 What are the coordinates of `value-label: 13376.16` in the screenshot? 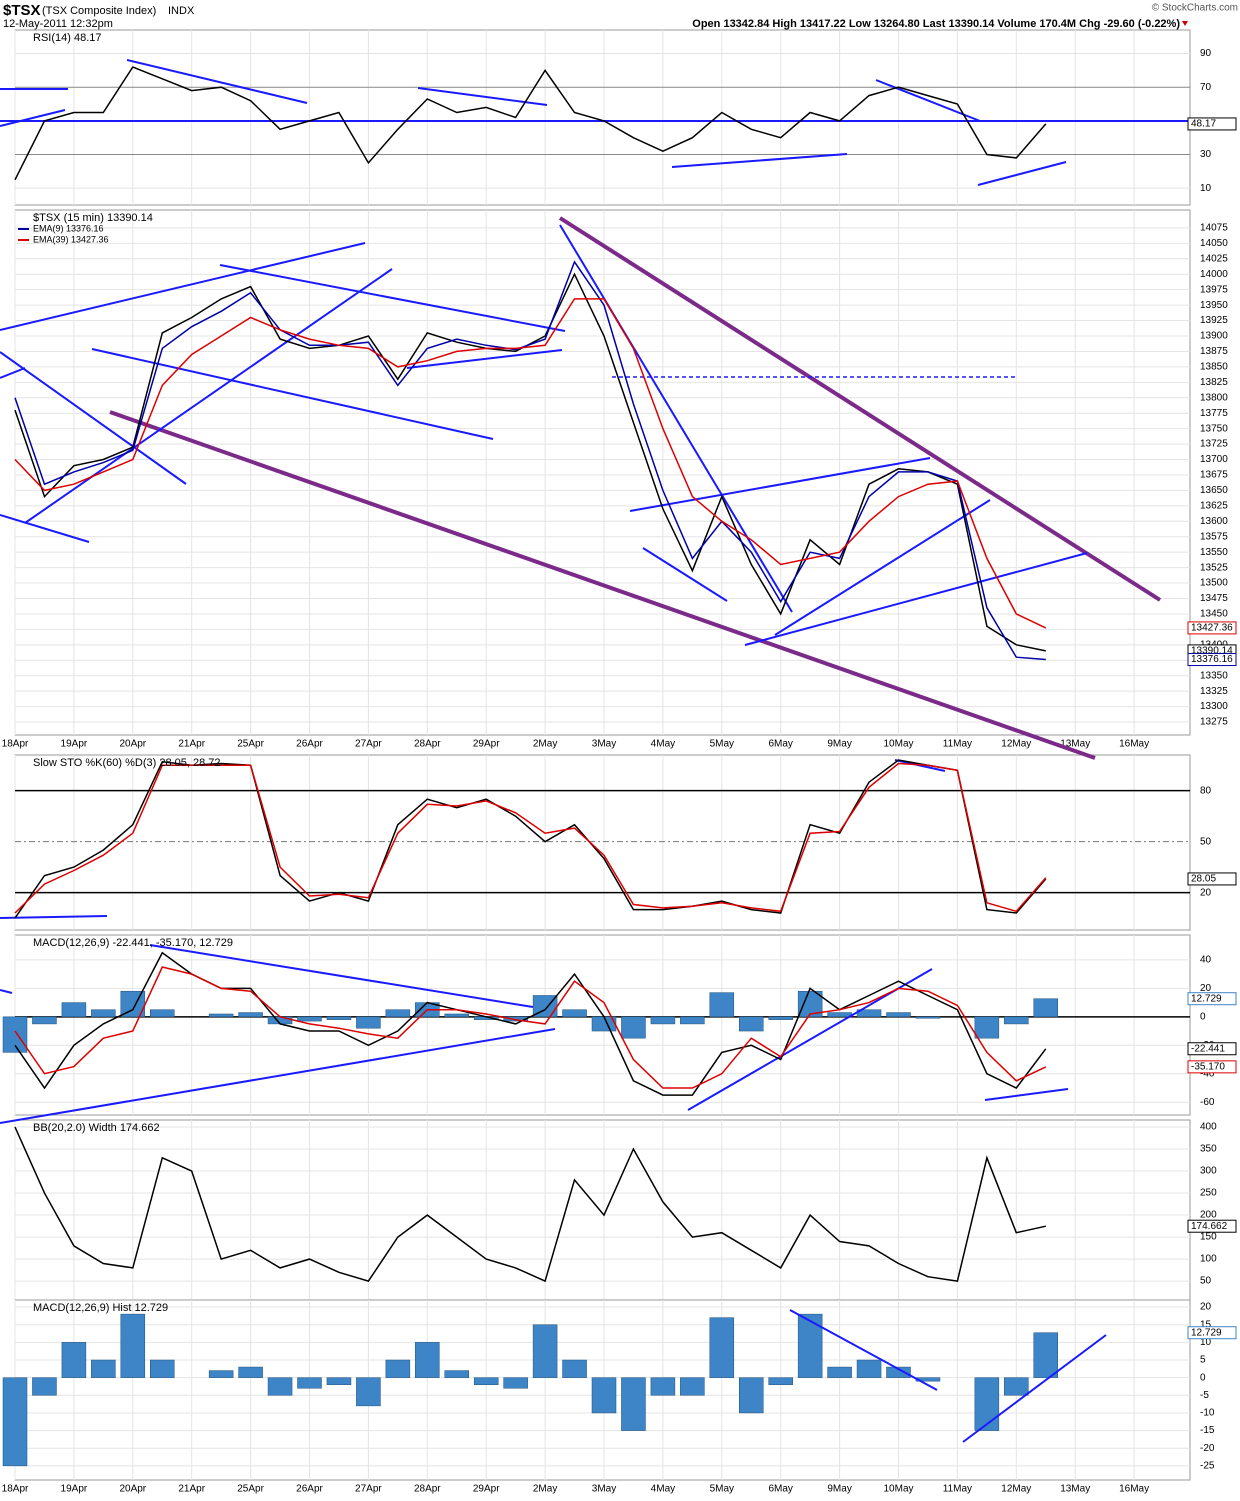 It's located at (1212, 659).